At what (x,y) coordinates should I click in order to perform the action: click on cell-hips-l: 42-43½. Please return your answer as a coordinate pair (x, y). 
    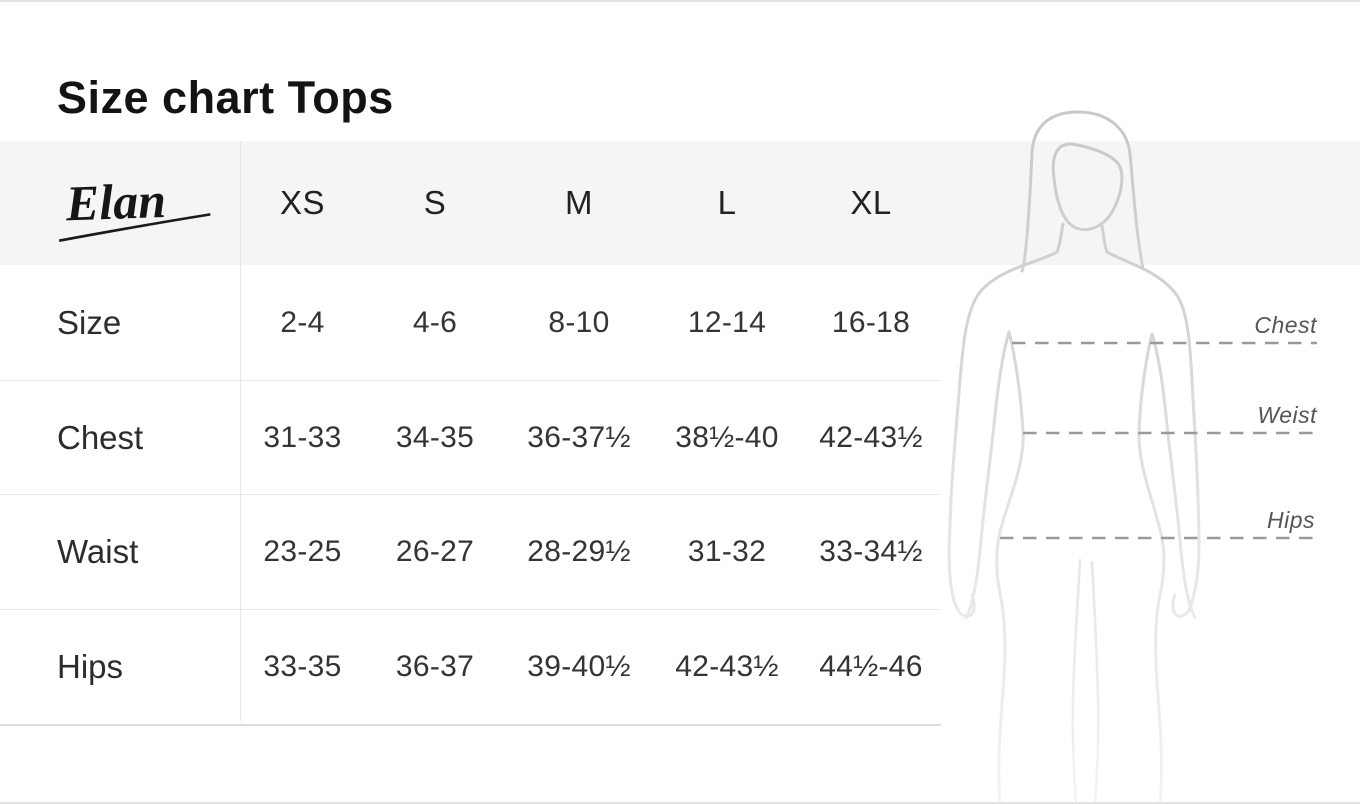
    Looking at the image, I should click on (727, 666).